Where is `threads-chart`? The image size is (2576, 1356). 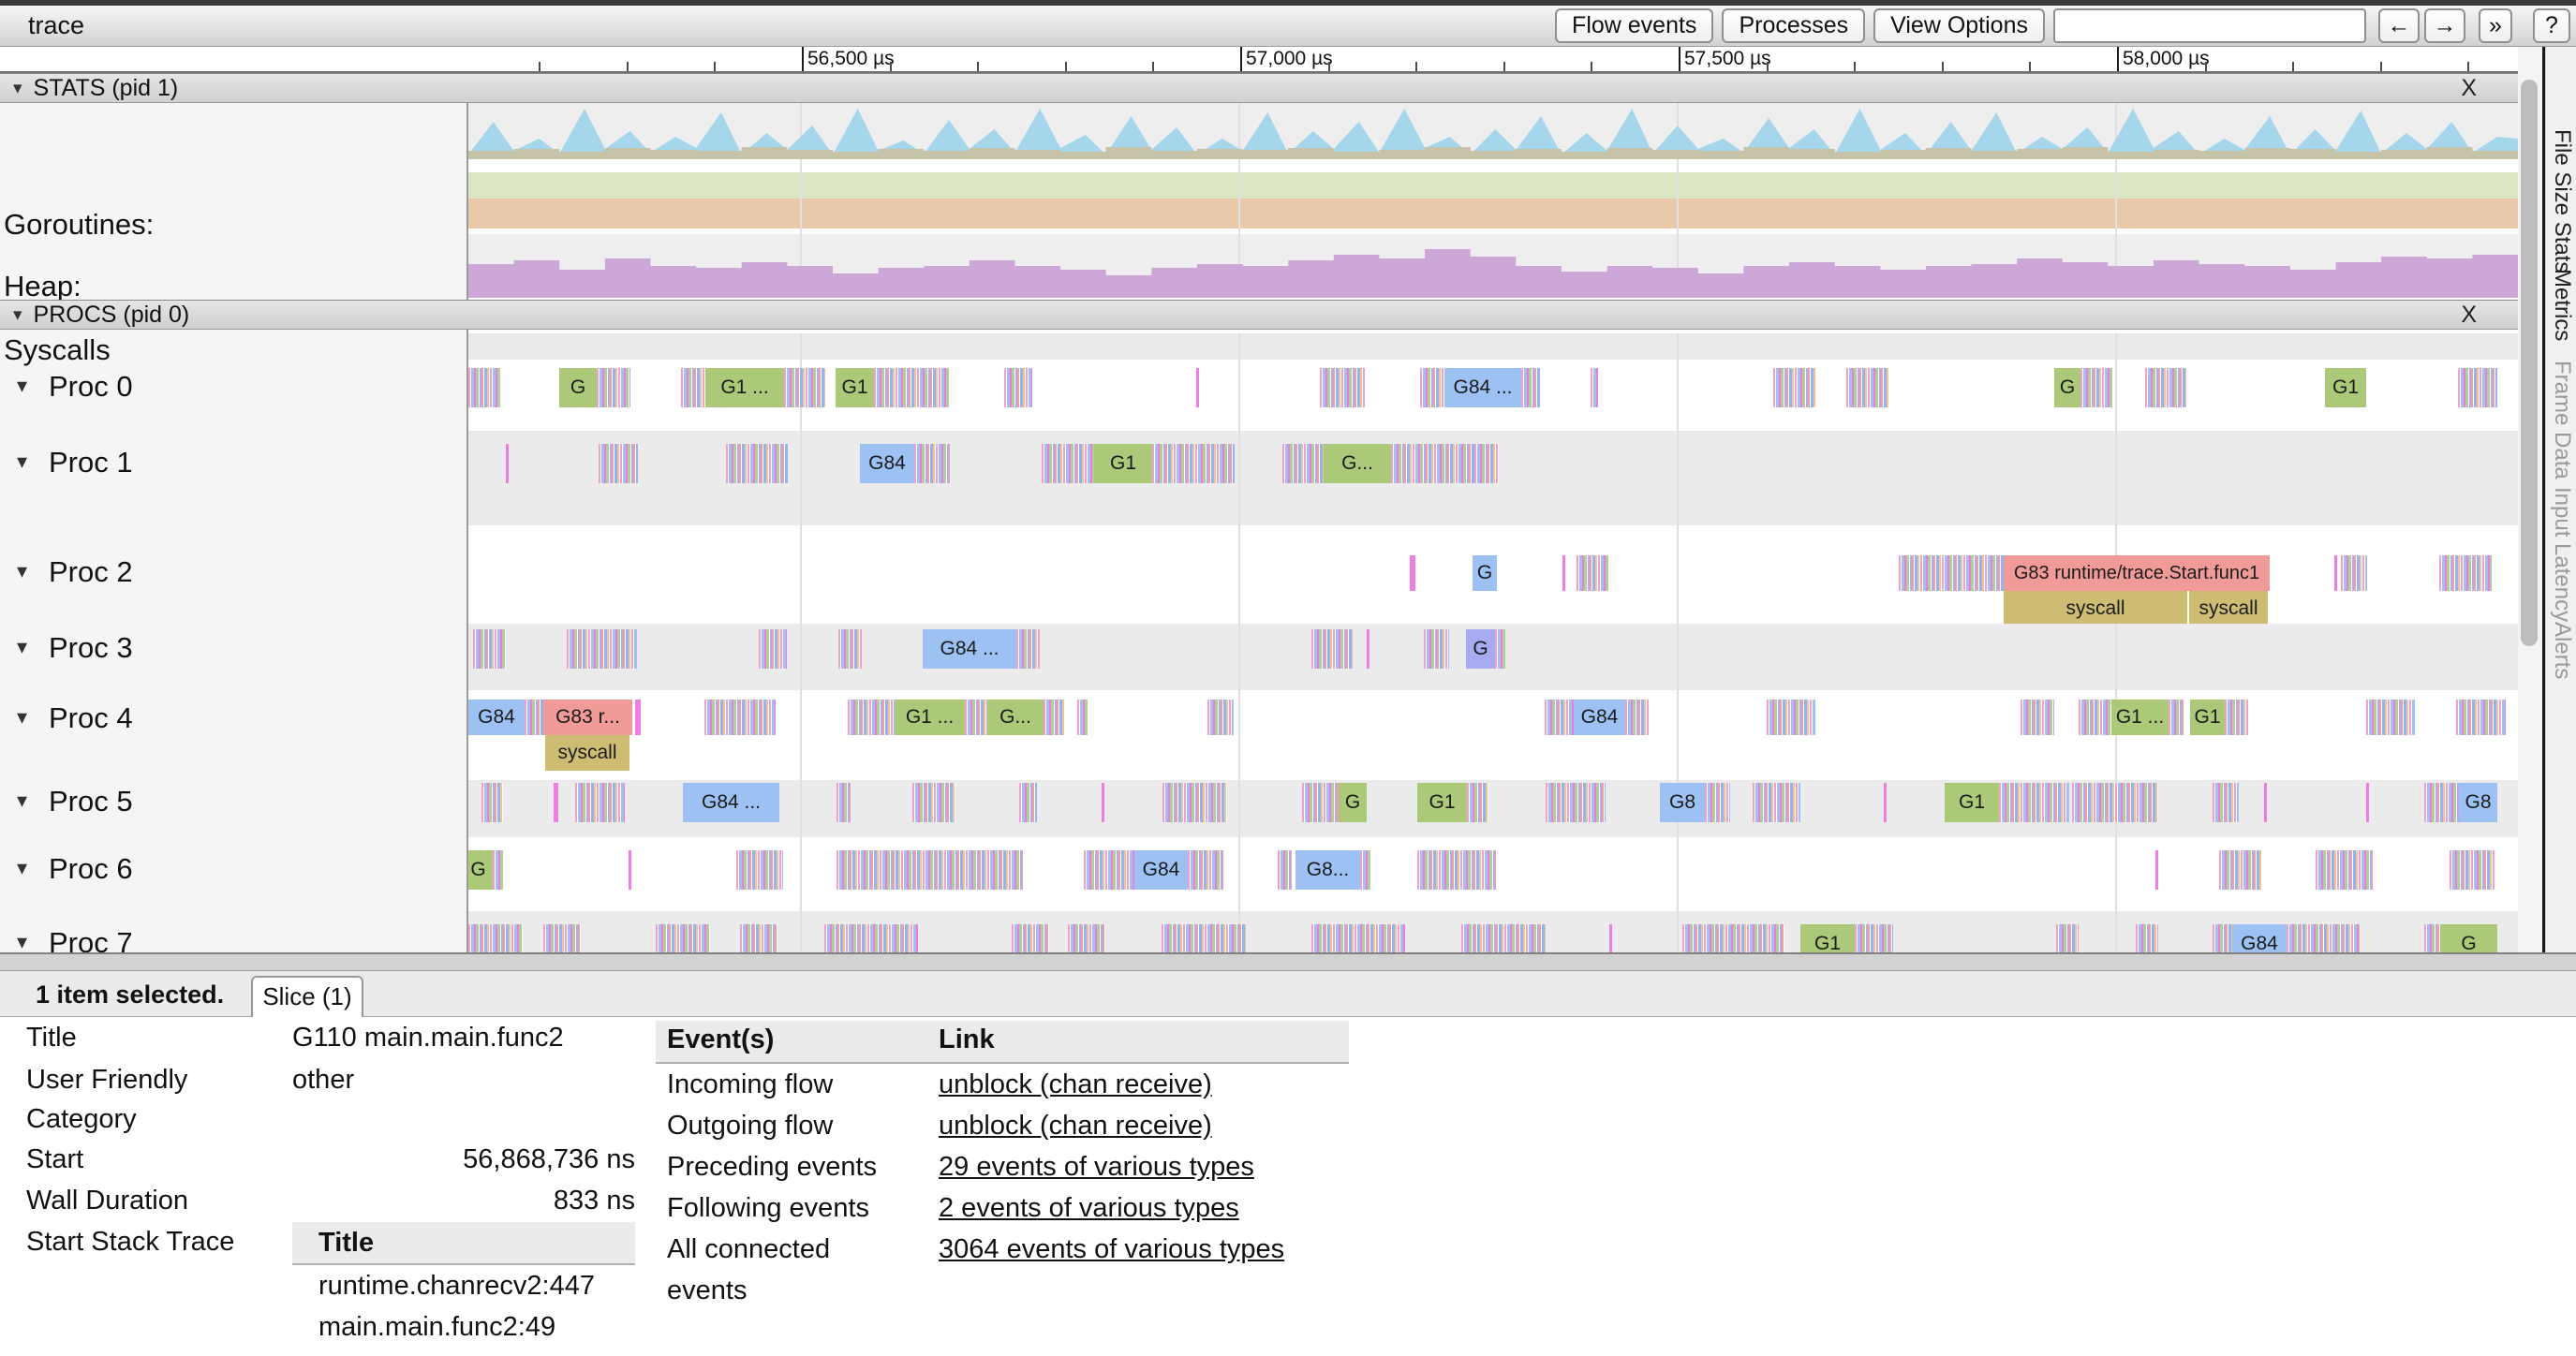 threads-chart is located at coordinates (1493, 266).